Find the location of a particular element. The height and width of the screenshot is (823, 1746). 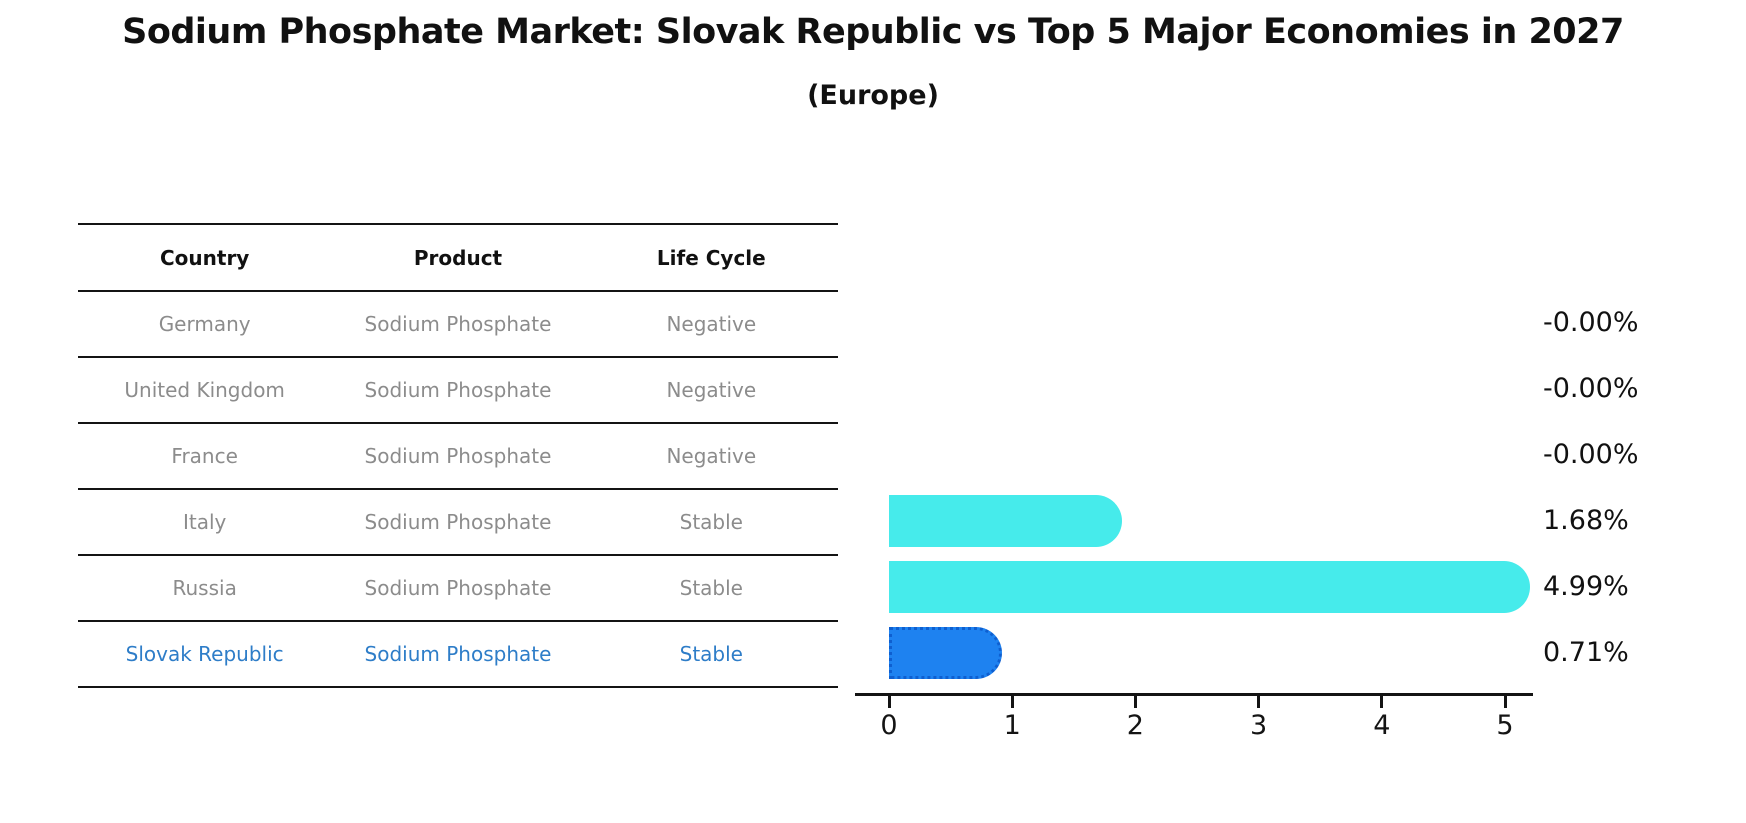

x-axis-tick-label: 2 is located at coordinates (1135, 725).